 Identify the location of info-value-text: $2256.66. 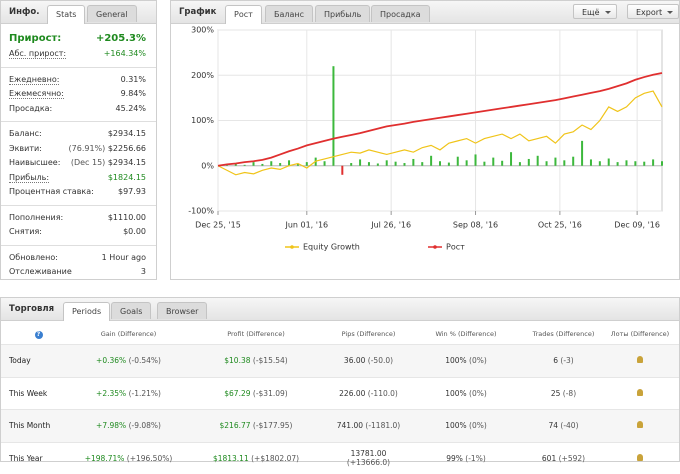
(126, 148).